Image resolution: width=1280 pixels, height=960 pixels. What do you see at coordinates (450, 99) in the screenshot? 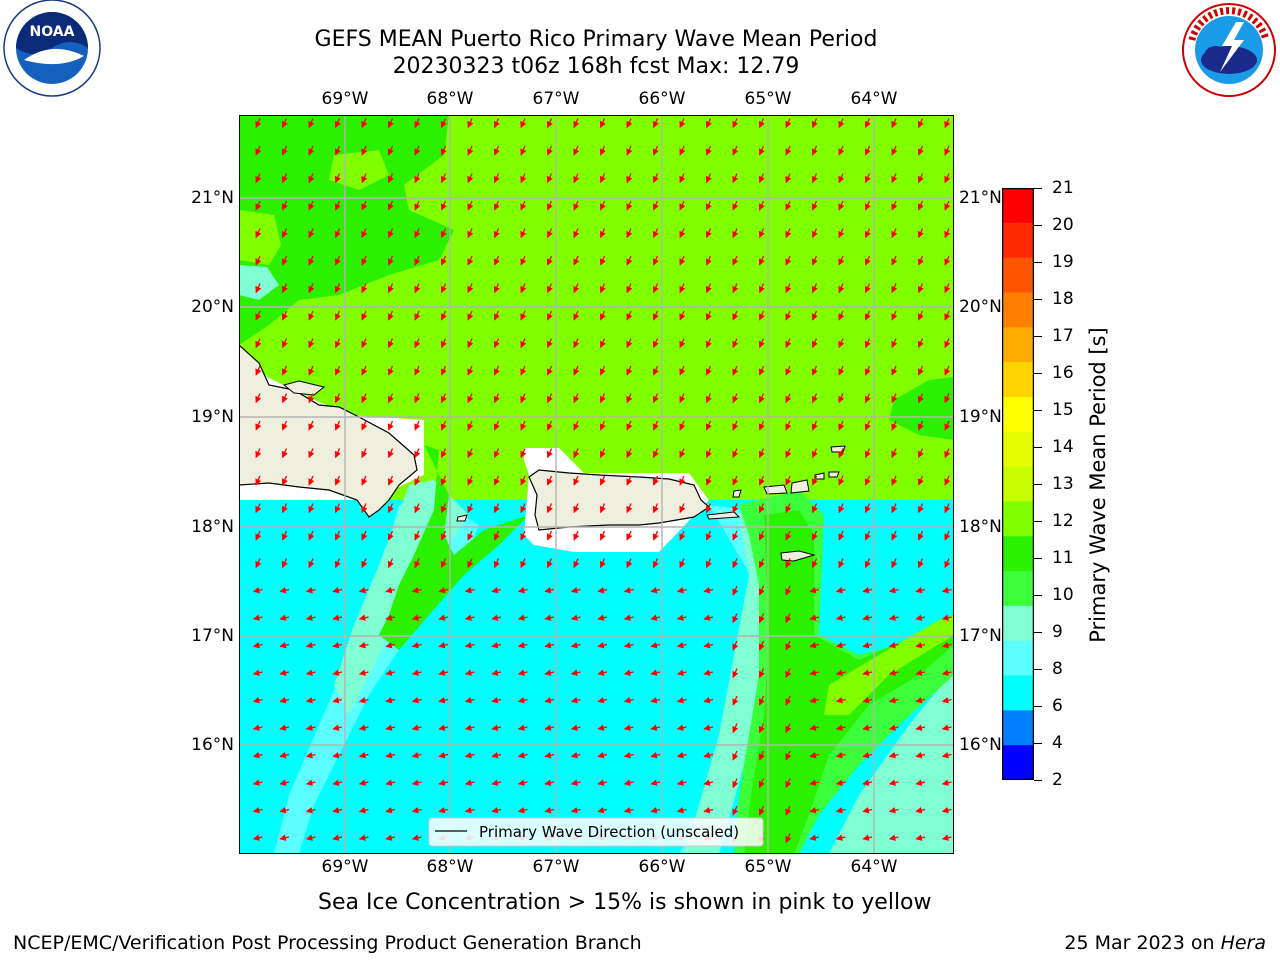
I see `lon-label-top-68w: 68°W` at bounding box center [450, 99].